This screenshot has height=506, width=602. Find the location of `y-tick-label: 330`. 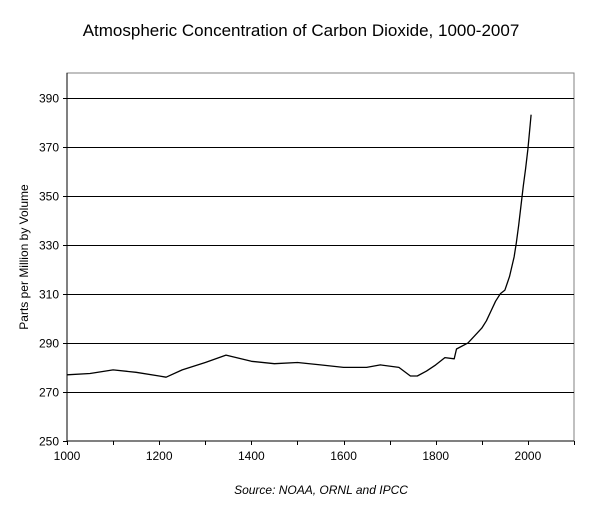

y-tick-label: 330 is located at coordinates (49, 246).